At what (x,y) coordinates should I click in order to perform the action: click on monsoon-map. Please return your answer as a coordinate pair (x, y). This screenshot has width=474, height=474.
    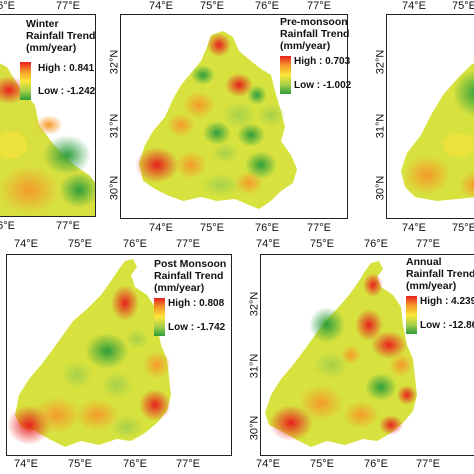
    Looking at the image, I should click on (437, 132).